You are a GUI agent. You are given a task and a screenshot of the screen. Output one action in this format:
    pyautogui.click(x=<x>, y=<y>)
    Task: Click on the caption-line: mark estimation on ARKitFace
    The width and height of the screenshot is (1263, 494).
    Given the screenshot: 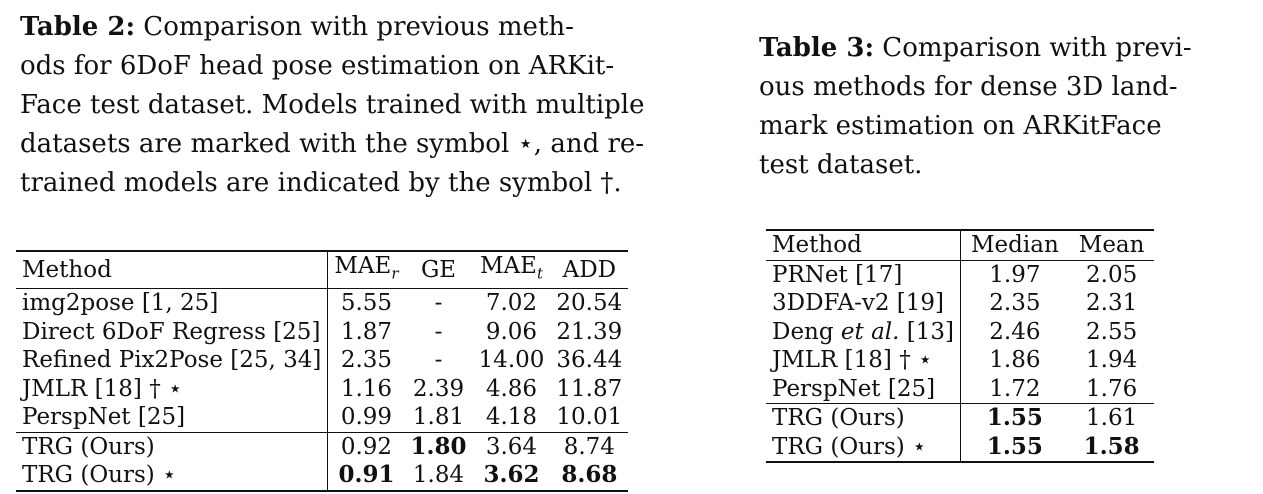 What is the action you would take?
    pyautogui.click(x=960, y=126)
    